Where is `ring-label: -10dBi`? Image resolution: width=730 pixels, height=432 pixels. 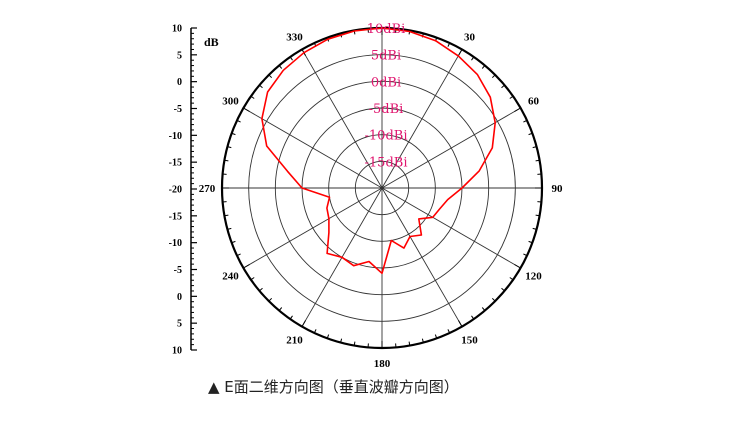 ring-label: -10dBi is located at coordinates (386, 136).